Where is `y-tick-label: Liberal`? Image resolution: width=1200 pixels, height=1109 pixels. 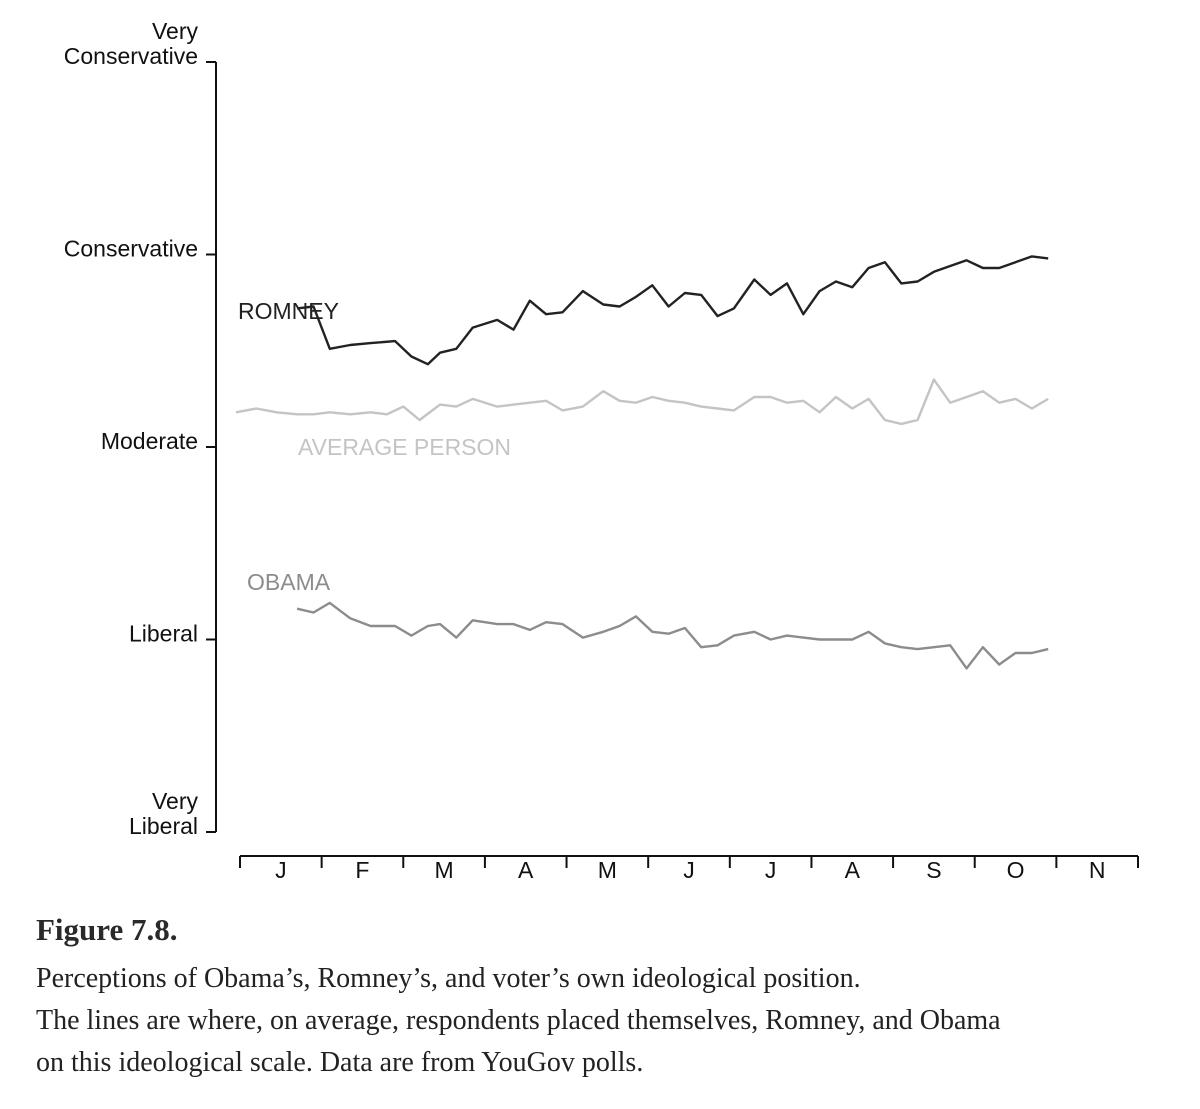 y-tick-label: Liberal is located at coordinates (163, 634).